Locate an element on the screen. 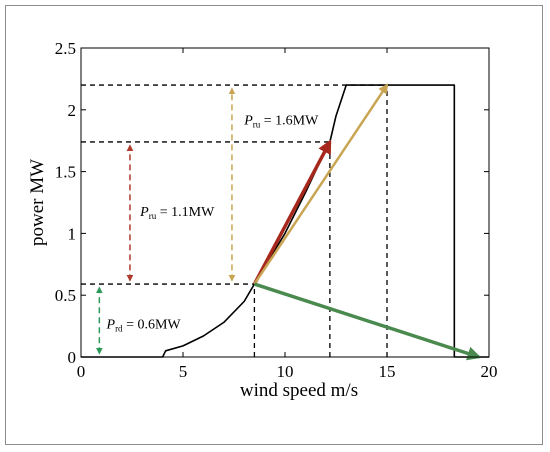  x-axis-label: wind speed m/s is located at coordinates (299, 390).